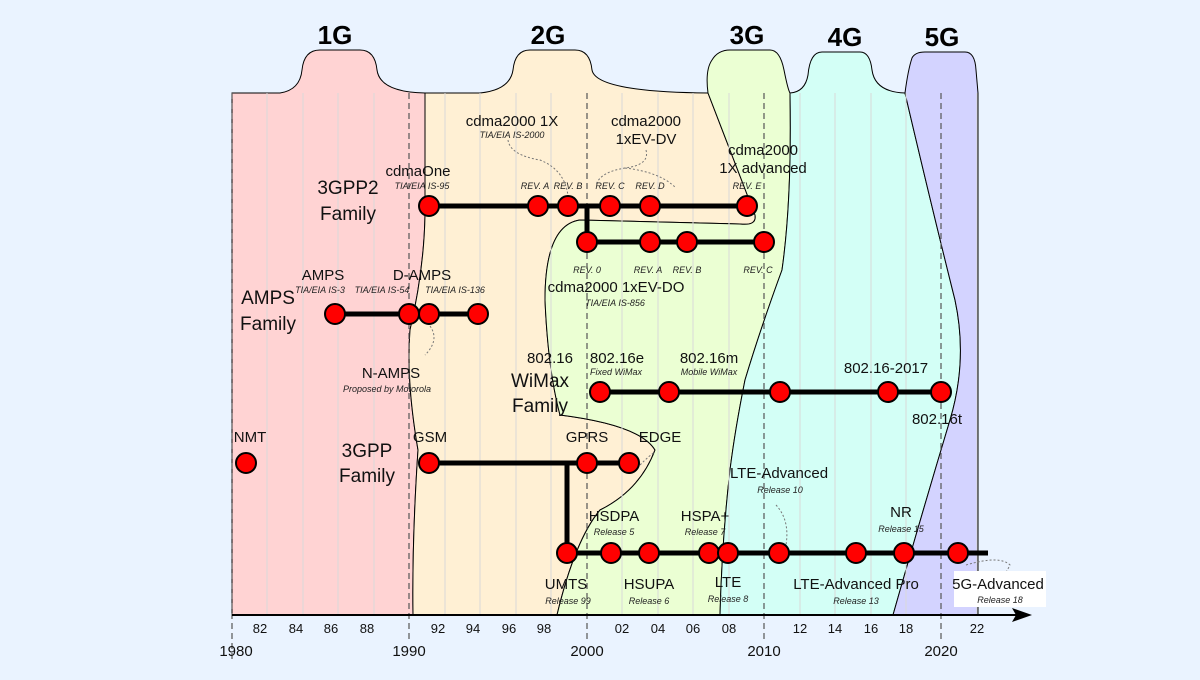 This screenshot has height=680, width=1200. Describe the element at coordinates (669, 392) in the screenshot. I see `node-80216e` at that location.